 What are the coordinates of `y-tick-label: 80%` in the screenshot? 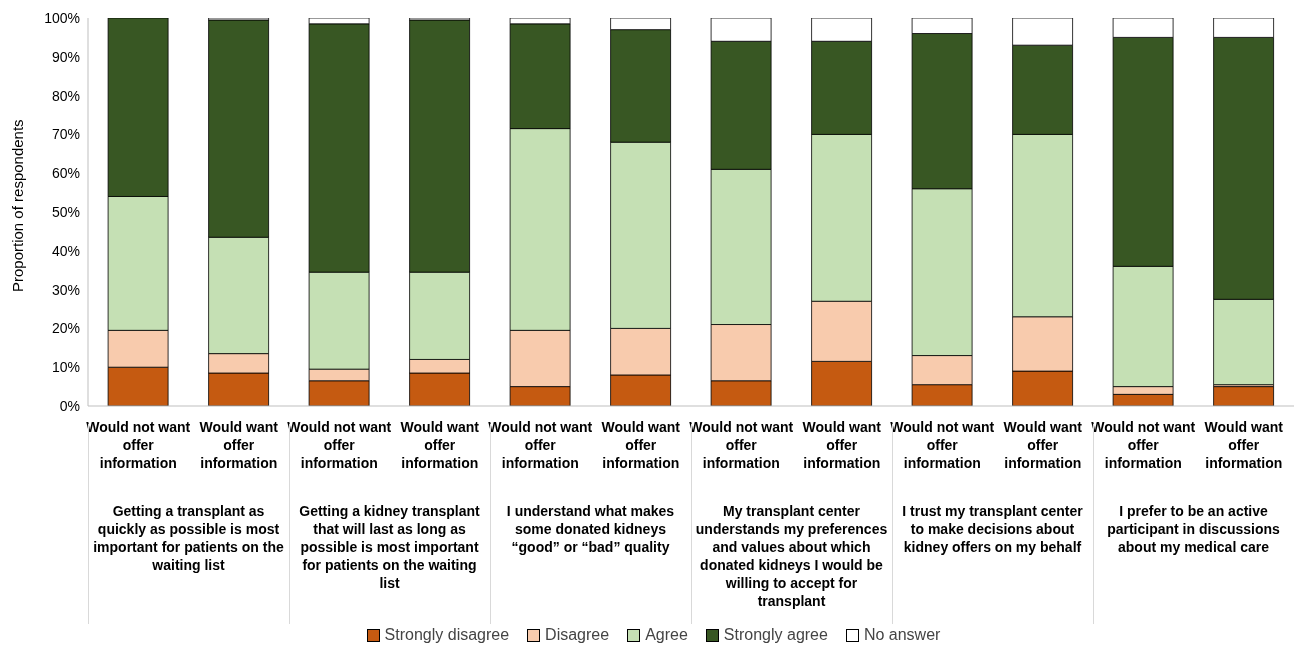 It's located at (65, 95).